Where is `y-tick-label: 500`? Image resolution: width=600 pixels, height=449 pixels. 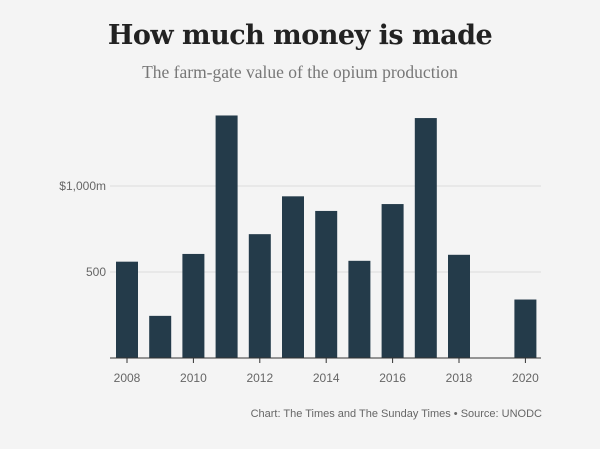 y-tick-label: 500 is located at coordinates (96, 272).